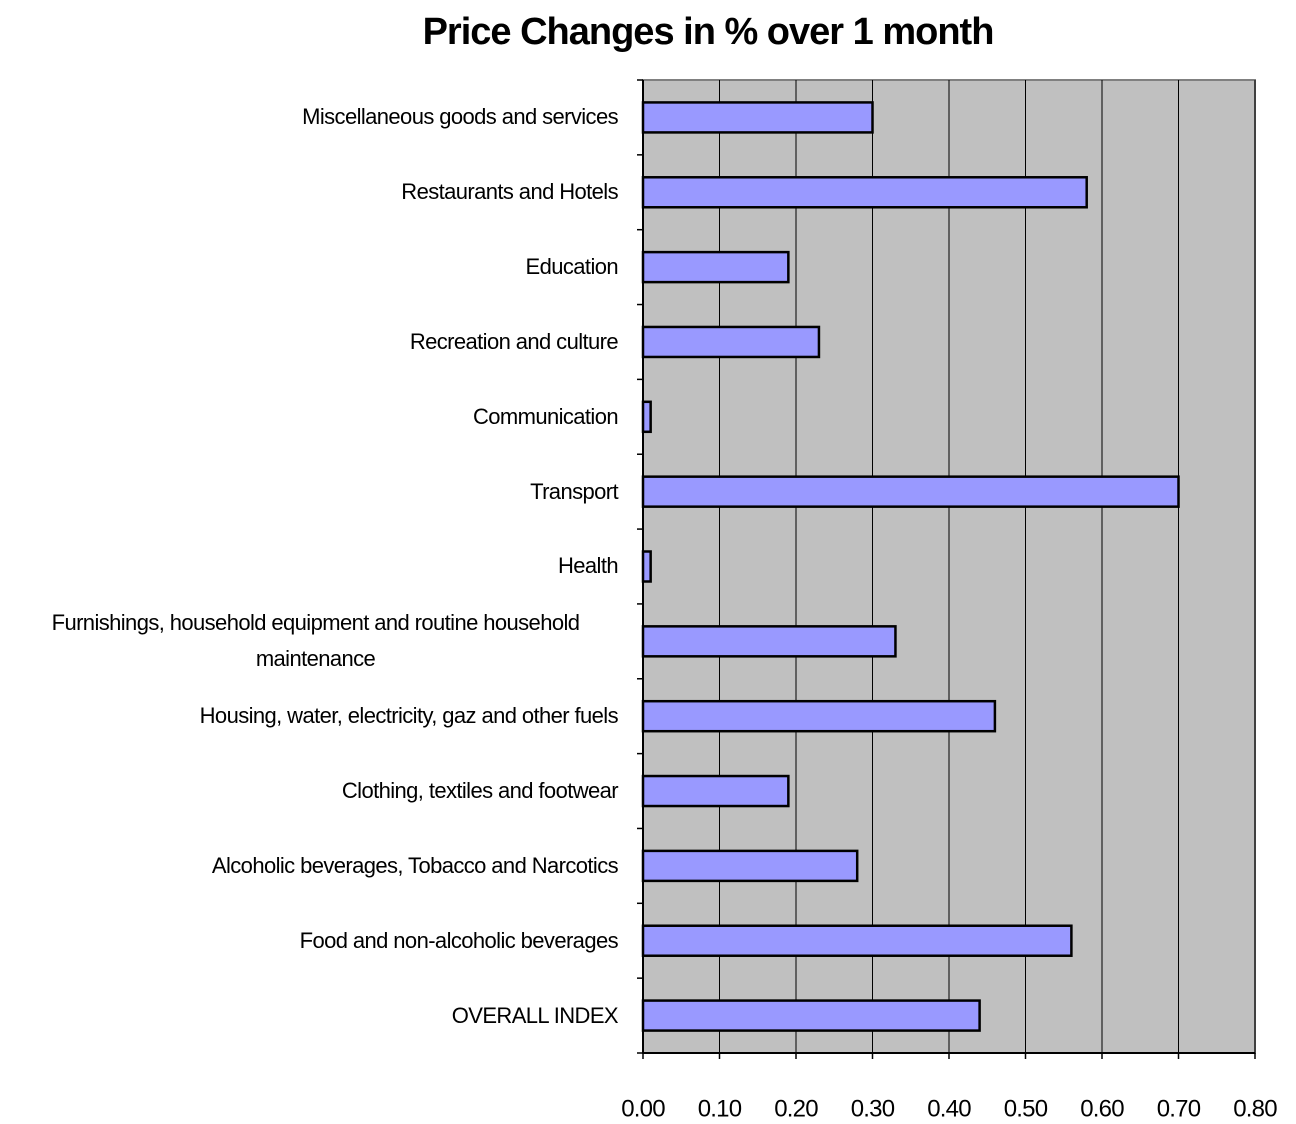  I want to click on y-tick-label: Miscellaneous goods and services, so click(309, 117).